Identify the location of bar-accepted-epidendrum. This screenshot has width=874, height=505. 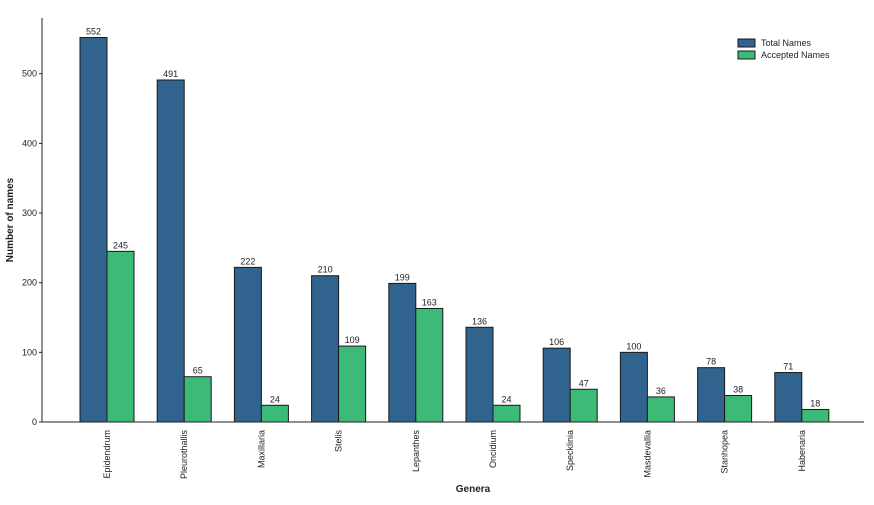
(120, 336).